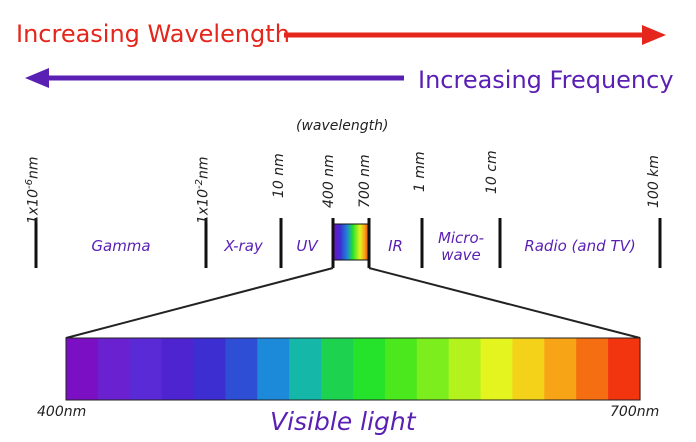  Describe the element at coordinates (203, 190) in the screenshot. I see `tick-label-xray-start: 1x10-2nm` at that location.